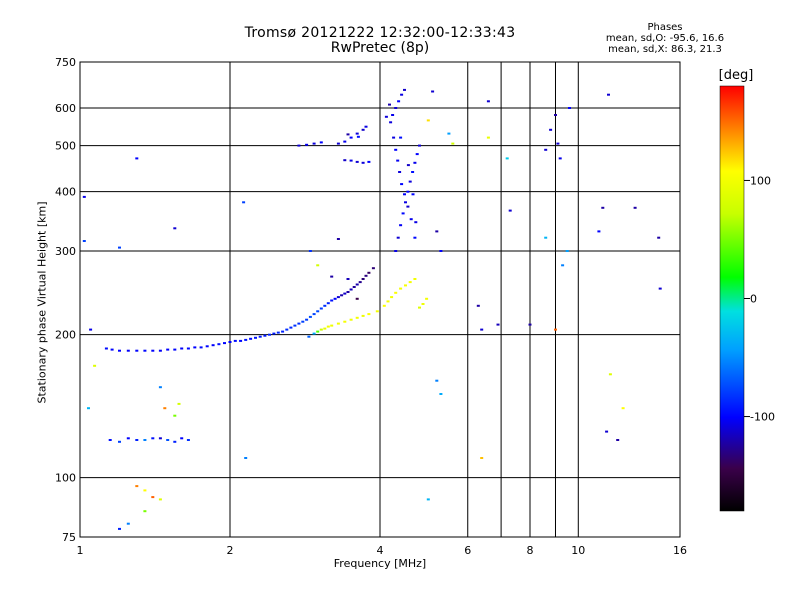  What do you see at coordinates (65, 251) in the screenshot?
I see `y-tick-label: 300` at bounding box center [65, 251].